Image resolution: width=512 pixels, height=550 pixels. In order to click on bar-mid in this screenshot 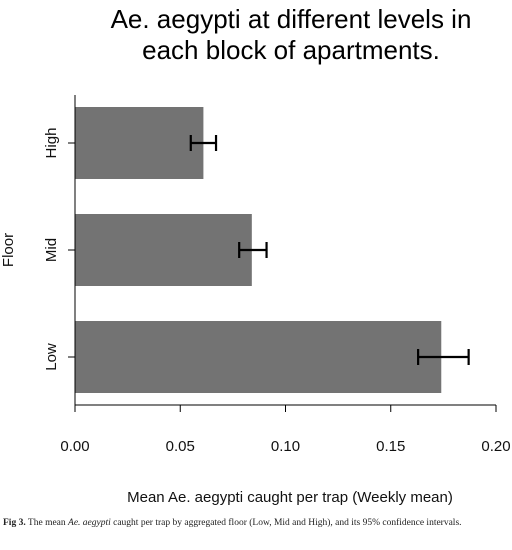, I will do `click(163, 250)`.